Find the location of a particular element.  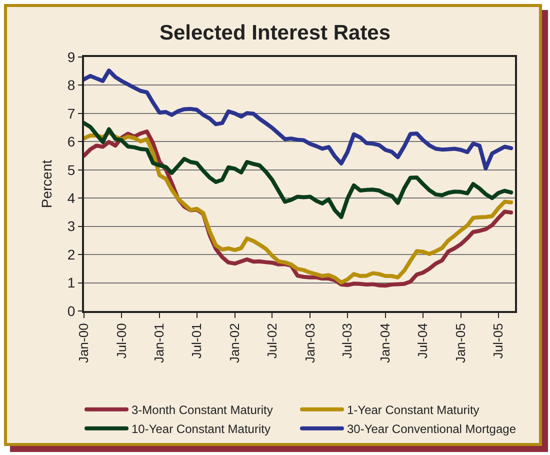

x-tick-label: Jan-02 is located at coordinates (234, 343).